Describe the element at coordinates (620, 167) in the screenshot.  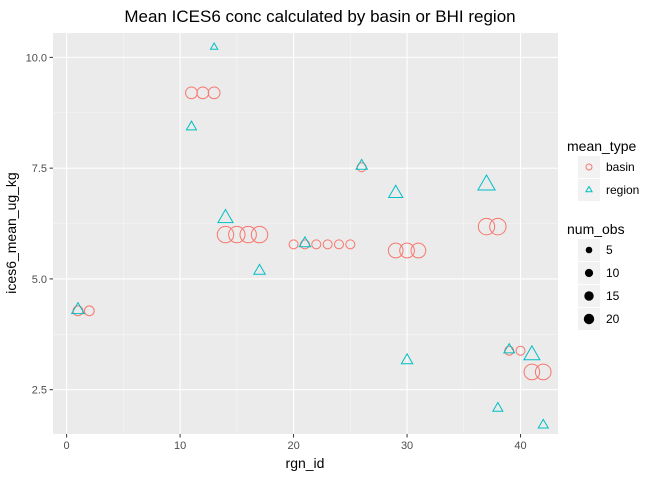
I see `legend-label-basin: basin` at that location.